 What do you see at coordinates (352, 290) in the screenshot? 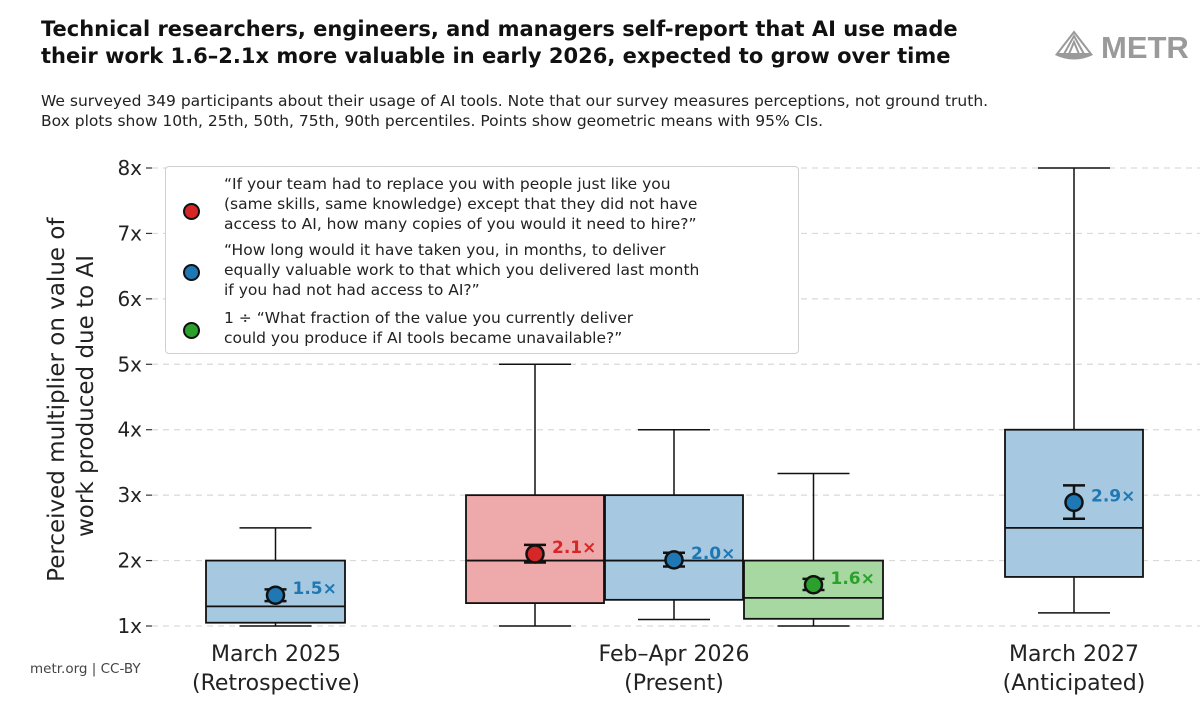
I see `legend-line: if you had not had access to AI?”` at bounding box center [352, 290].